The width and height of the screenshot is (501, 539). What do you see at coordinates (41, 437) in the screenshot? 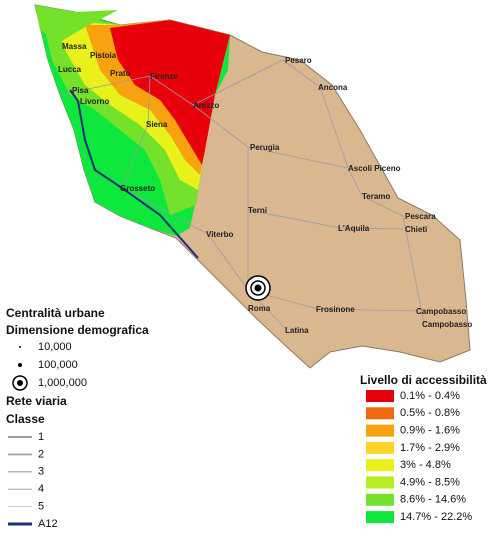
I see `road-class-label: 1` at bounding box center [41, 437].